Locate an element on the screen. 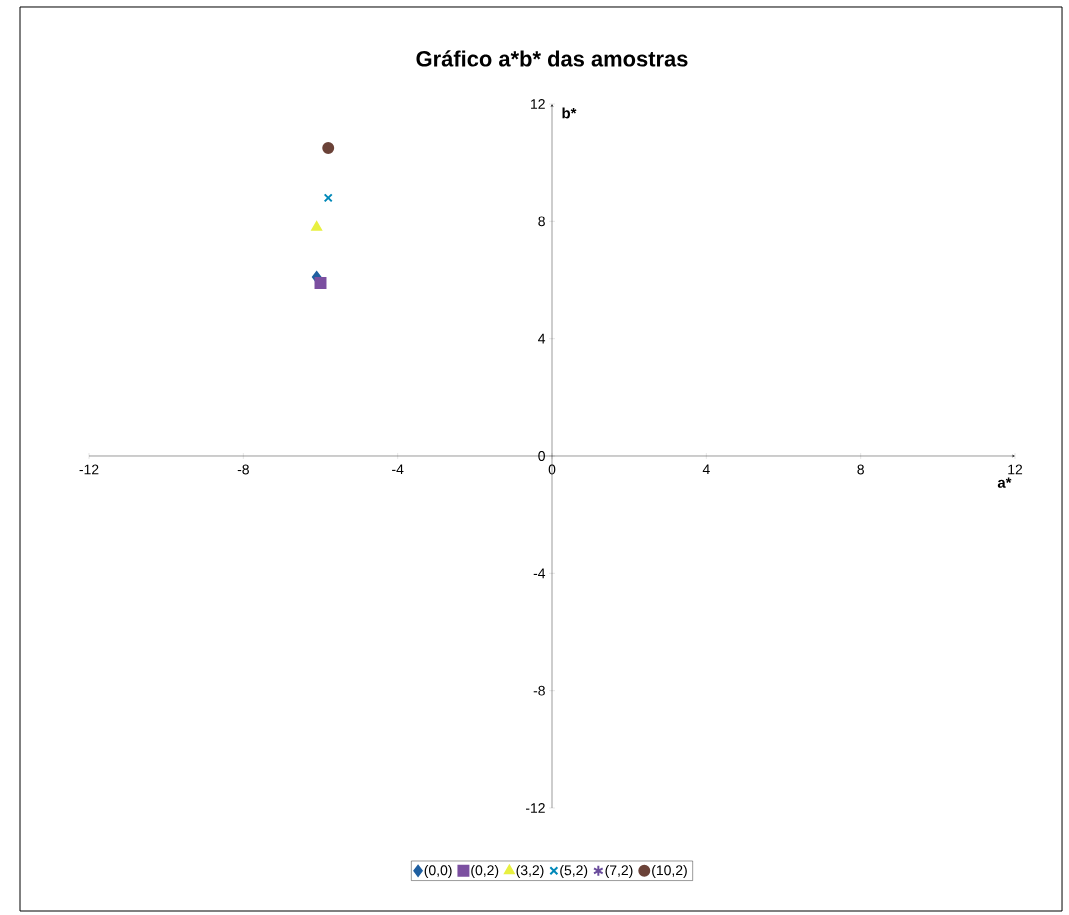 The image size is (1069, 915). x-tick-label: -8 is located at coordinates (243, 469).